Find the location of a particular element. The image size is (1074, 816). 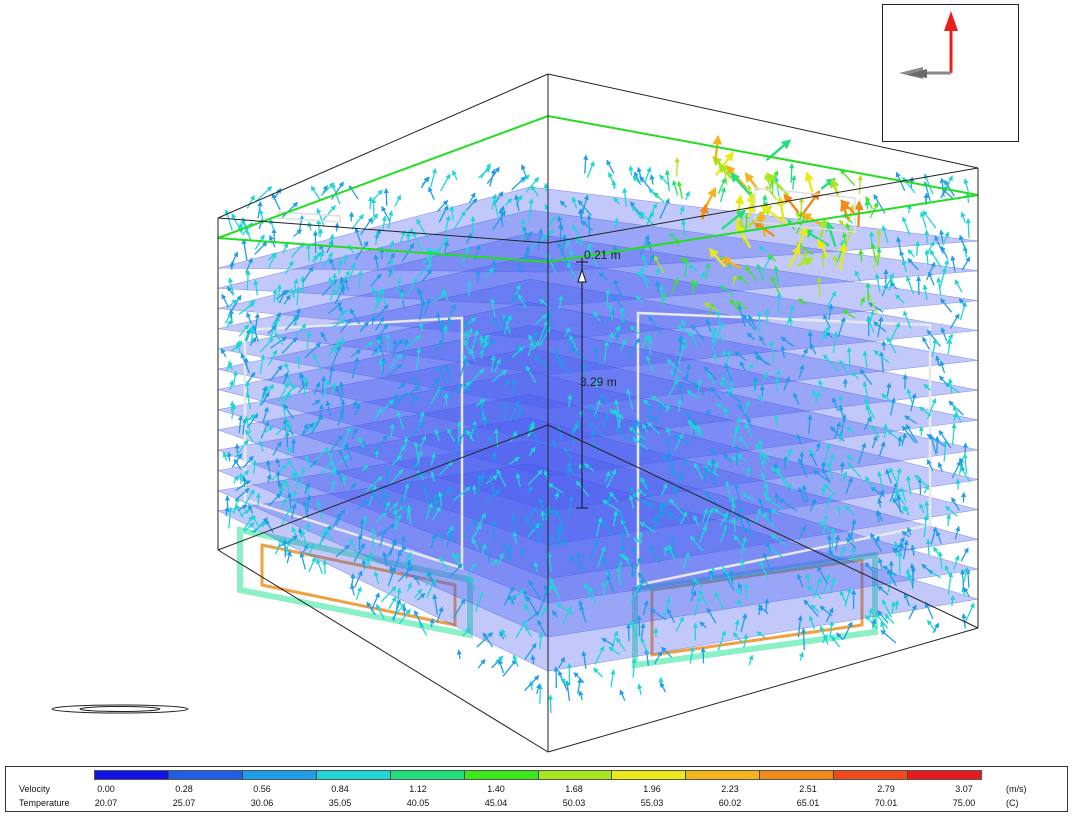

axis-triad-icon is located at coordinates (950, 73).